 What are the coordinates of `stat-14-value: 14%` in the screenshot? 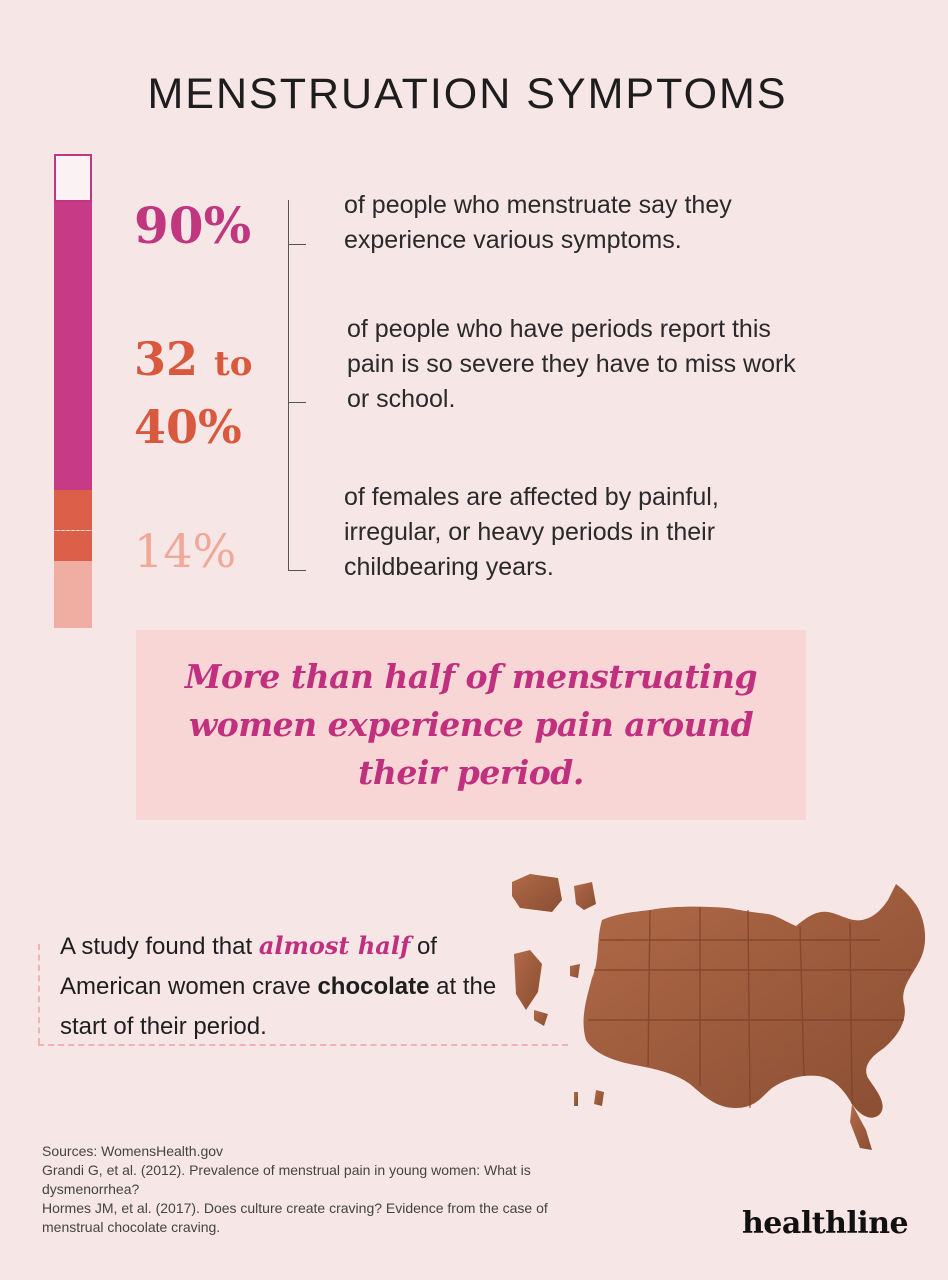 It's located at (185, 551).